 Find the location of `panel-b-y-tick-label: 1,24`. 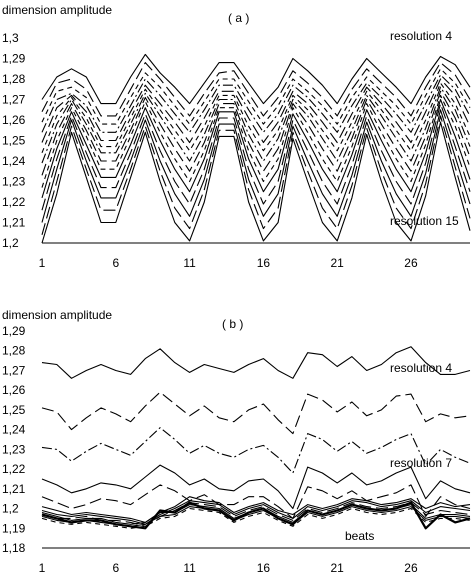

panel-b-y-tick-label: 1,24 is located at coordinates (14, 430).